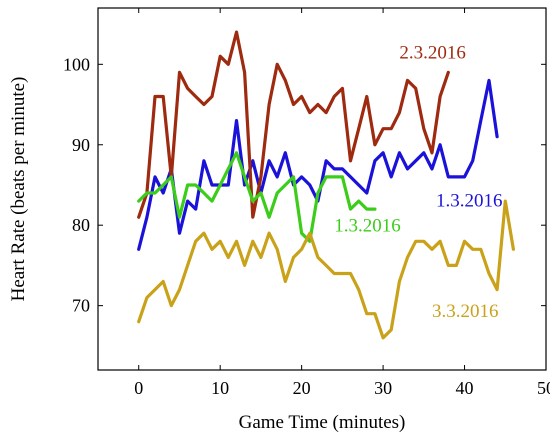 This screenshot has height=440, width=550. I want to click on series-label-1: 2.3.2016, so click(432, 53).